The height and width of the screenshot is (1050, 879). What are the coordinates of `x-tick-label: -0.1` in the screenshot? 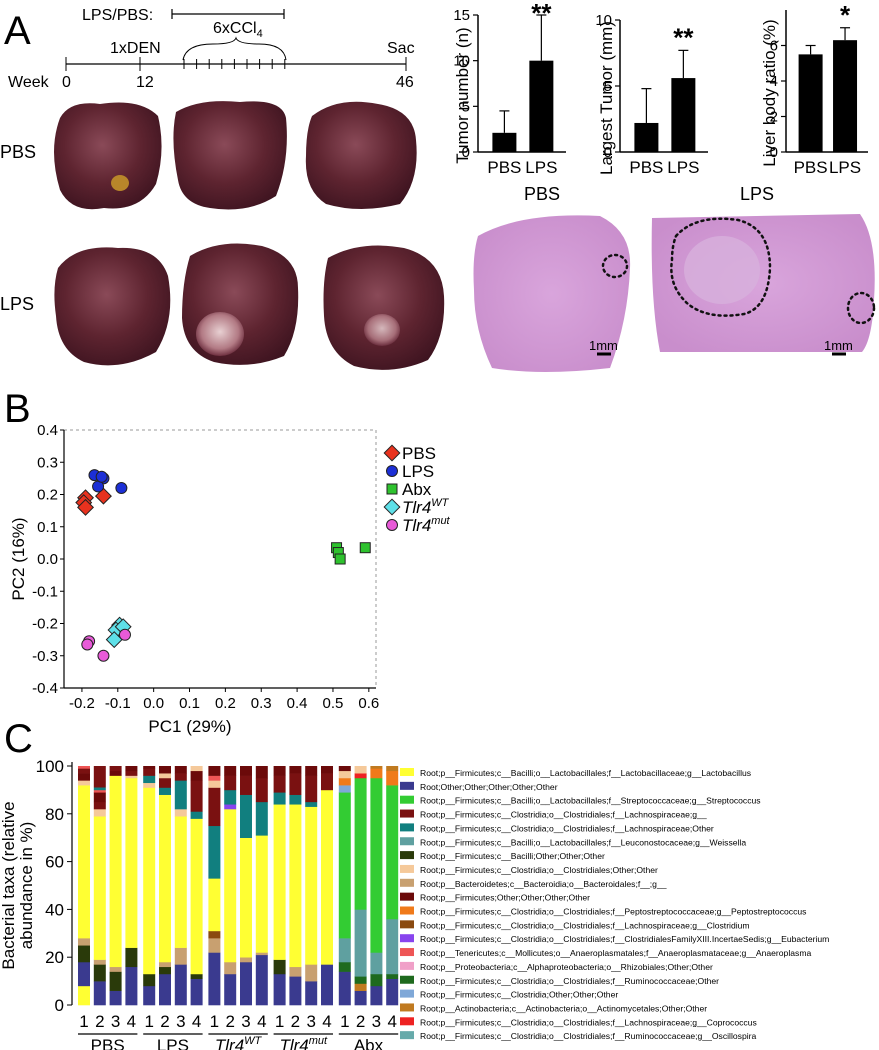 It's located at (118, 703).